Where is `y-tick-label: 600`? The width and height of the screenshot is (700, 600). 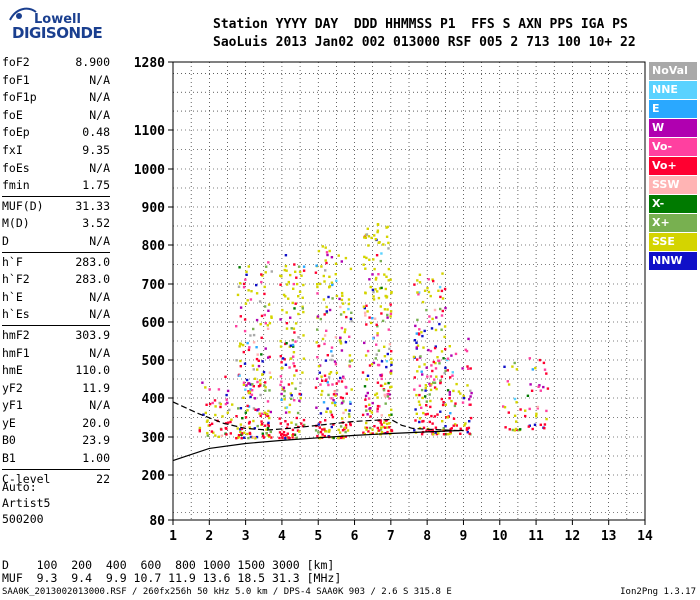 y-tick-label: 600 is located at coordinates (154, 323).